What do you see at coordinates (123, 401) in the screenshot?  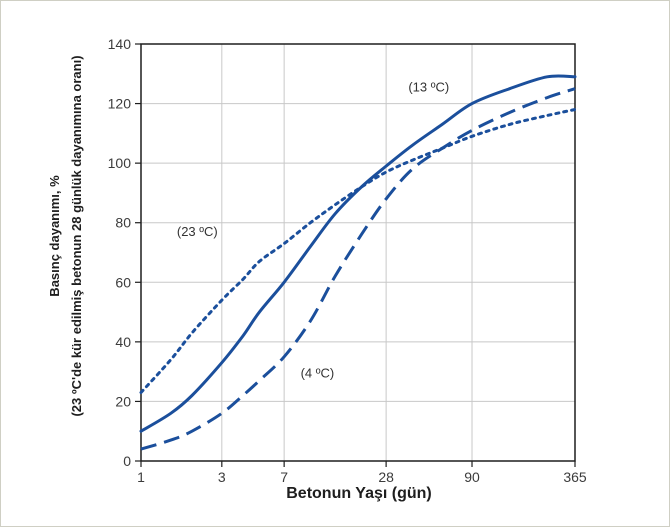 I see `y-tick-label: 20` at bounding box center [123, 401].